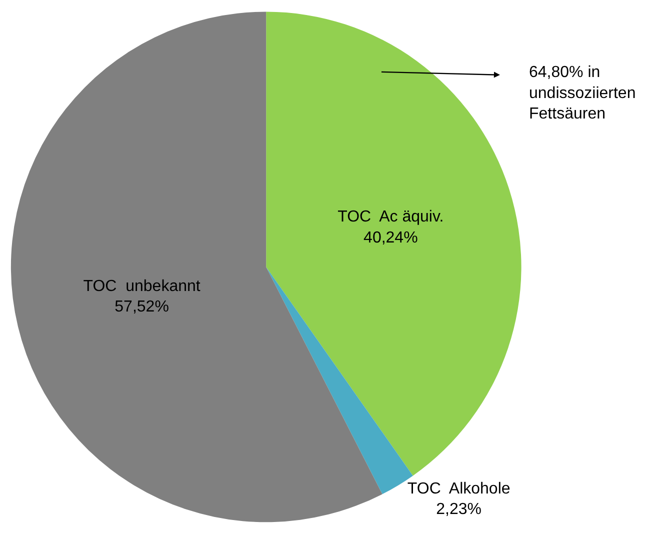 This screenshot has width=672, height=535. What do you see at coordinates (391, 217) in the screenshot?
I see `slice-label: TOC Ac äquiv.` at bounding box center [391, 217].